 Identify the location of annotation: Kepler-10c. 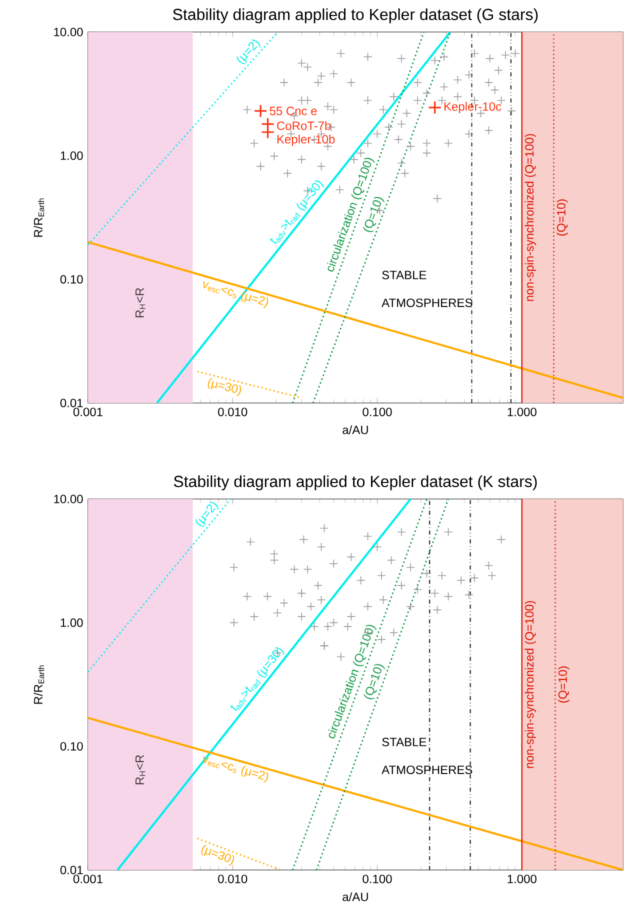
(473, 108).